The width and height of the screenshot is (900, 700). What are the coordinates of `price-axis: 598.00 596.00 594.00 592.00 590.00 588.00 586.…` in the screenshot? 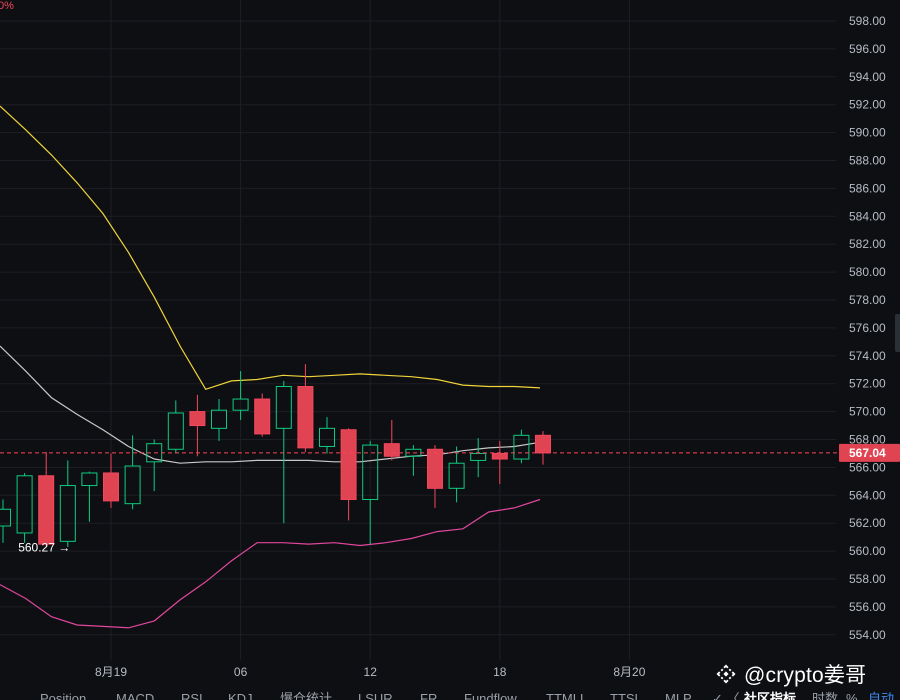 It's located at (869, 330).